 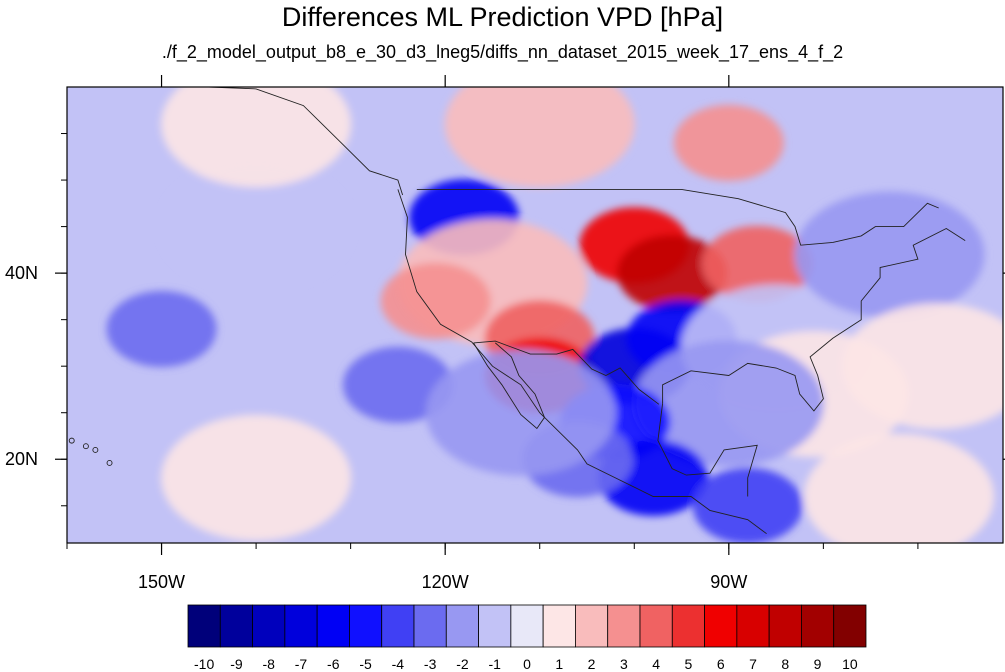 I want to click on field-region-central-america, so click(x=747, y=505).